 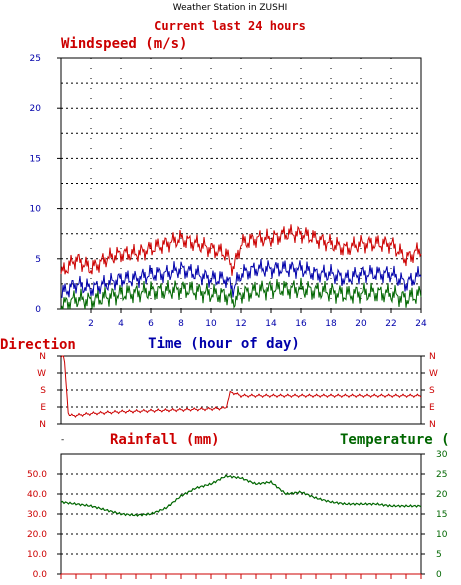 What do you see at coordinates (37, 495) in the screenshot?
I see `rainfall-y-tick-label: 40.0` at bounding box center [37, 495].